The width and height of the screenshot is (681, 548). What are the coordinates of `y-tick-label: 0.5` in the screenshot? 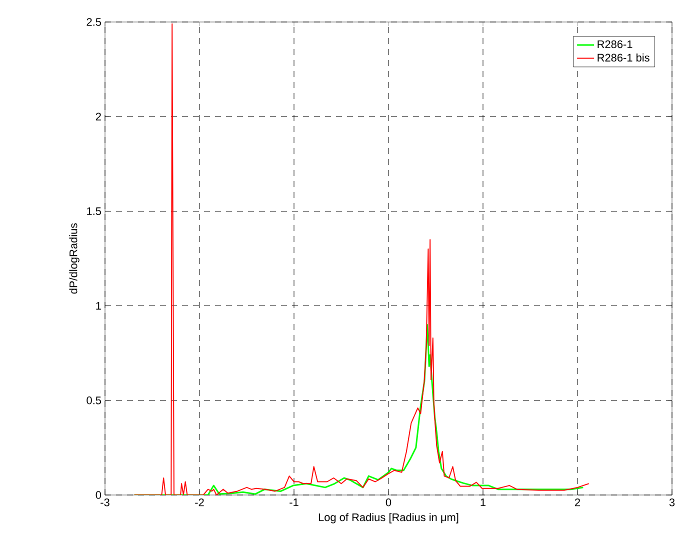 It's located at (94, 400).